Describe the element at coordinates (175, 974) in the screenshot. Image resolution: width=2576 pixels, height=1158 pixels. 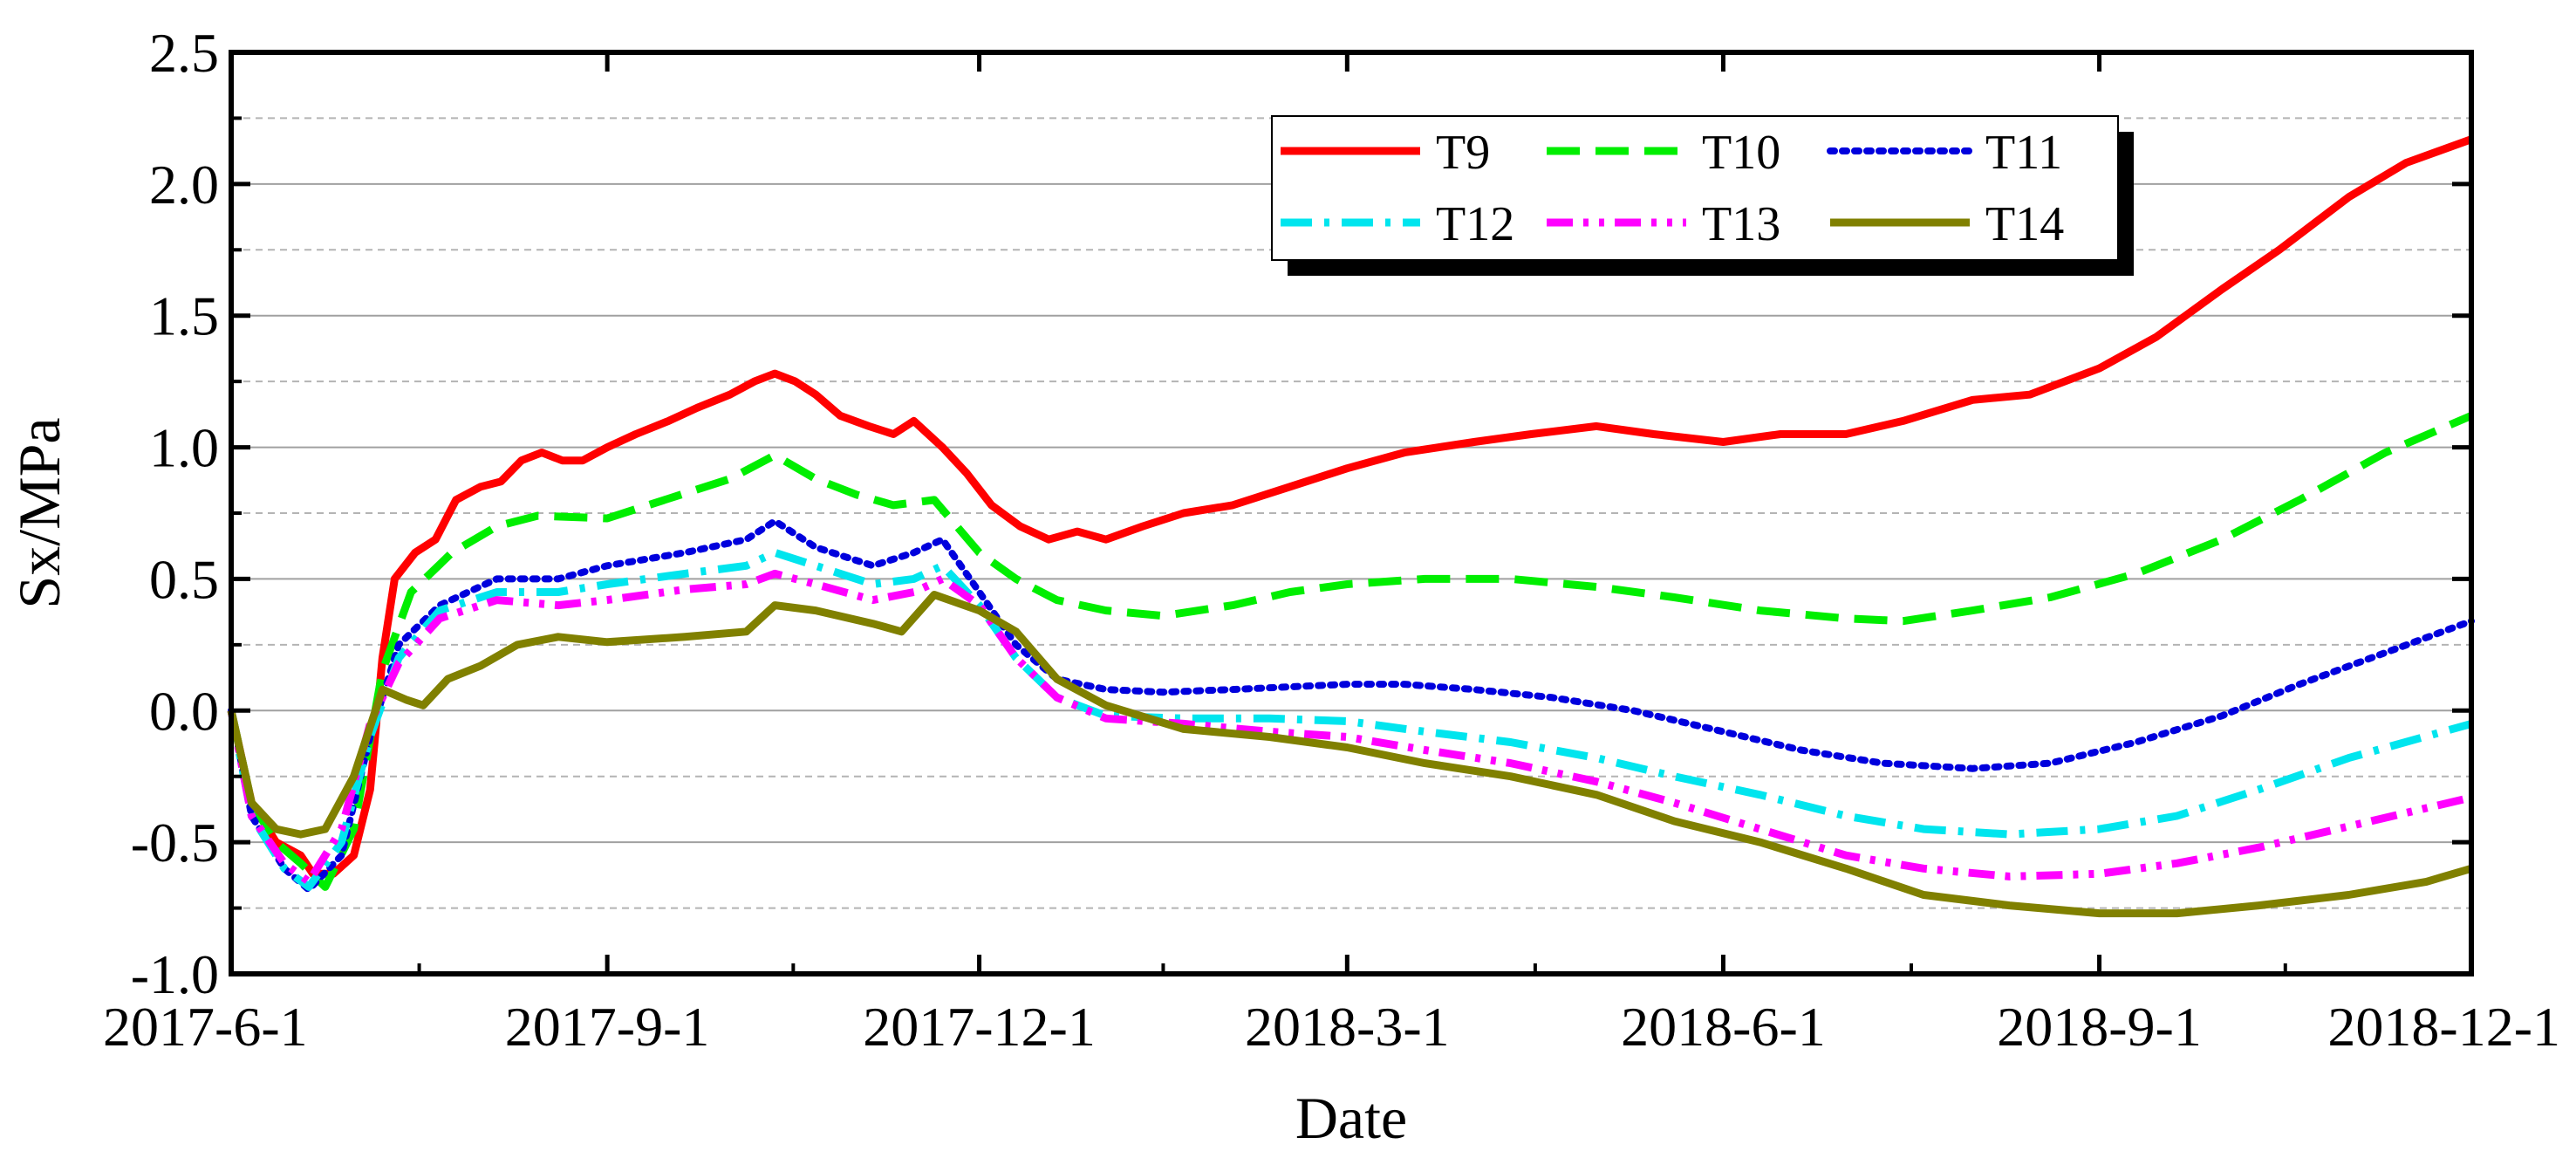
I see `y-tick-label: -1.0` at that location.